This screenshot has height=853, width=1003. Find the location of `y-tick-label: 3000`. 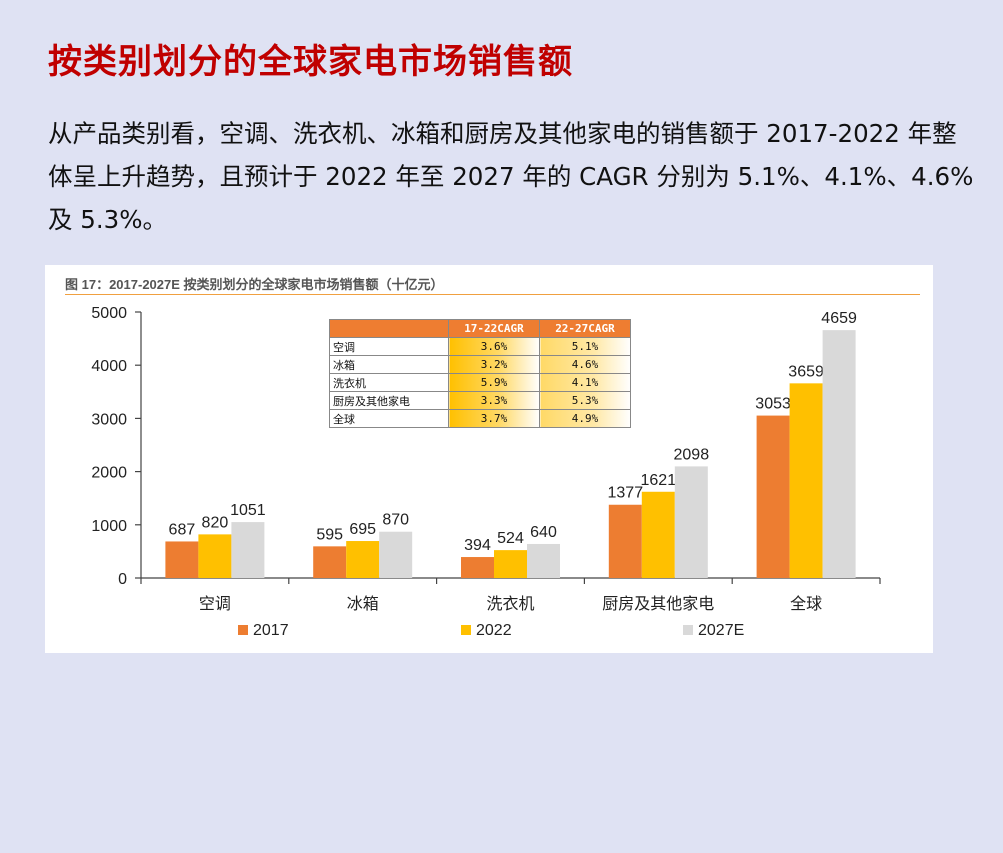

y-tick-label: 3000 is located at coordinates (109, 419).